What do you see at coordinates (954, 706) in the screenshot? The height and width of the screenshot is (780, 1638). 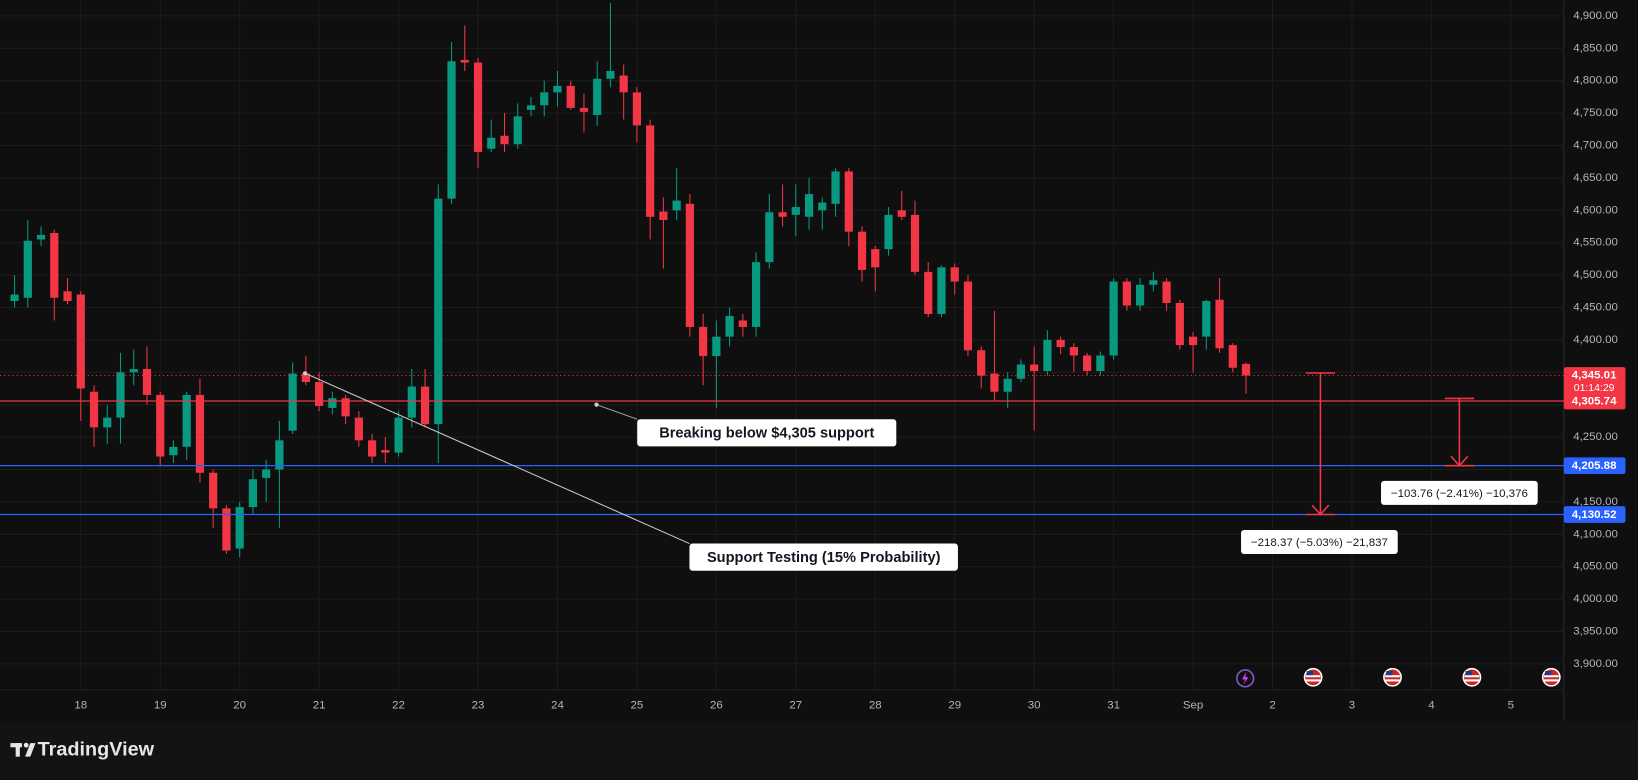 I see `x-tick-label: 29` at bounding box center [954, 706].